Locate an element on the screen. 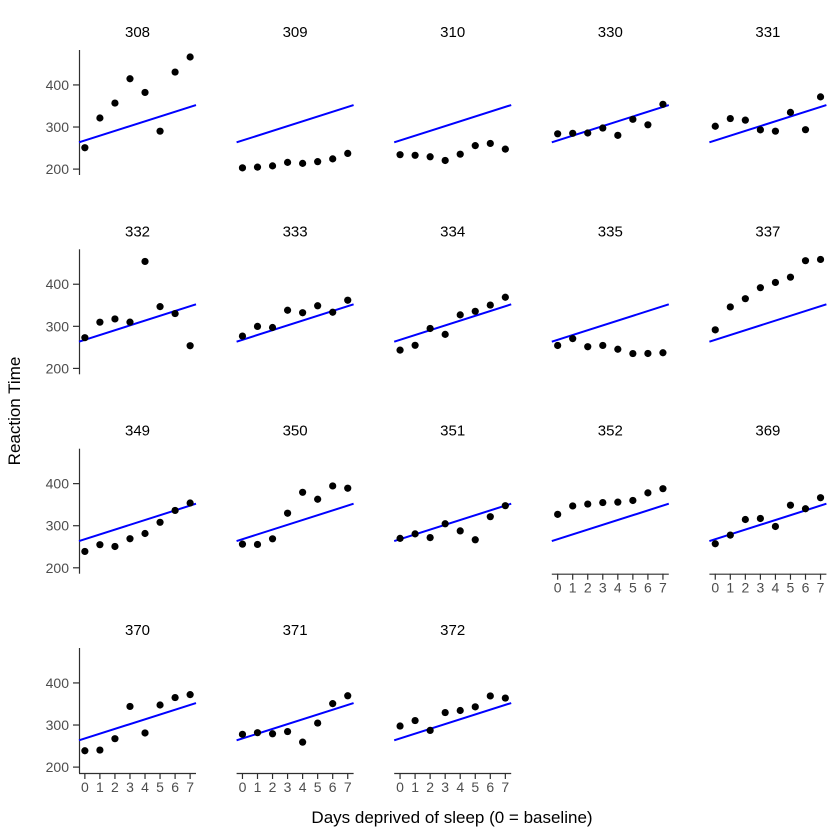  facet-title: 330 is located at coordinates (610, 32).